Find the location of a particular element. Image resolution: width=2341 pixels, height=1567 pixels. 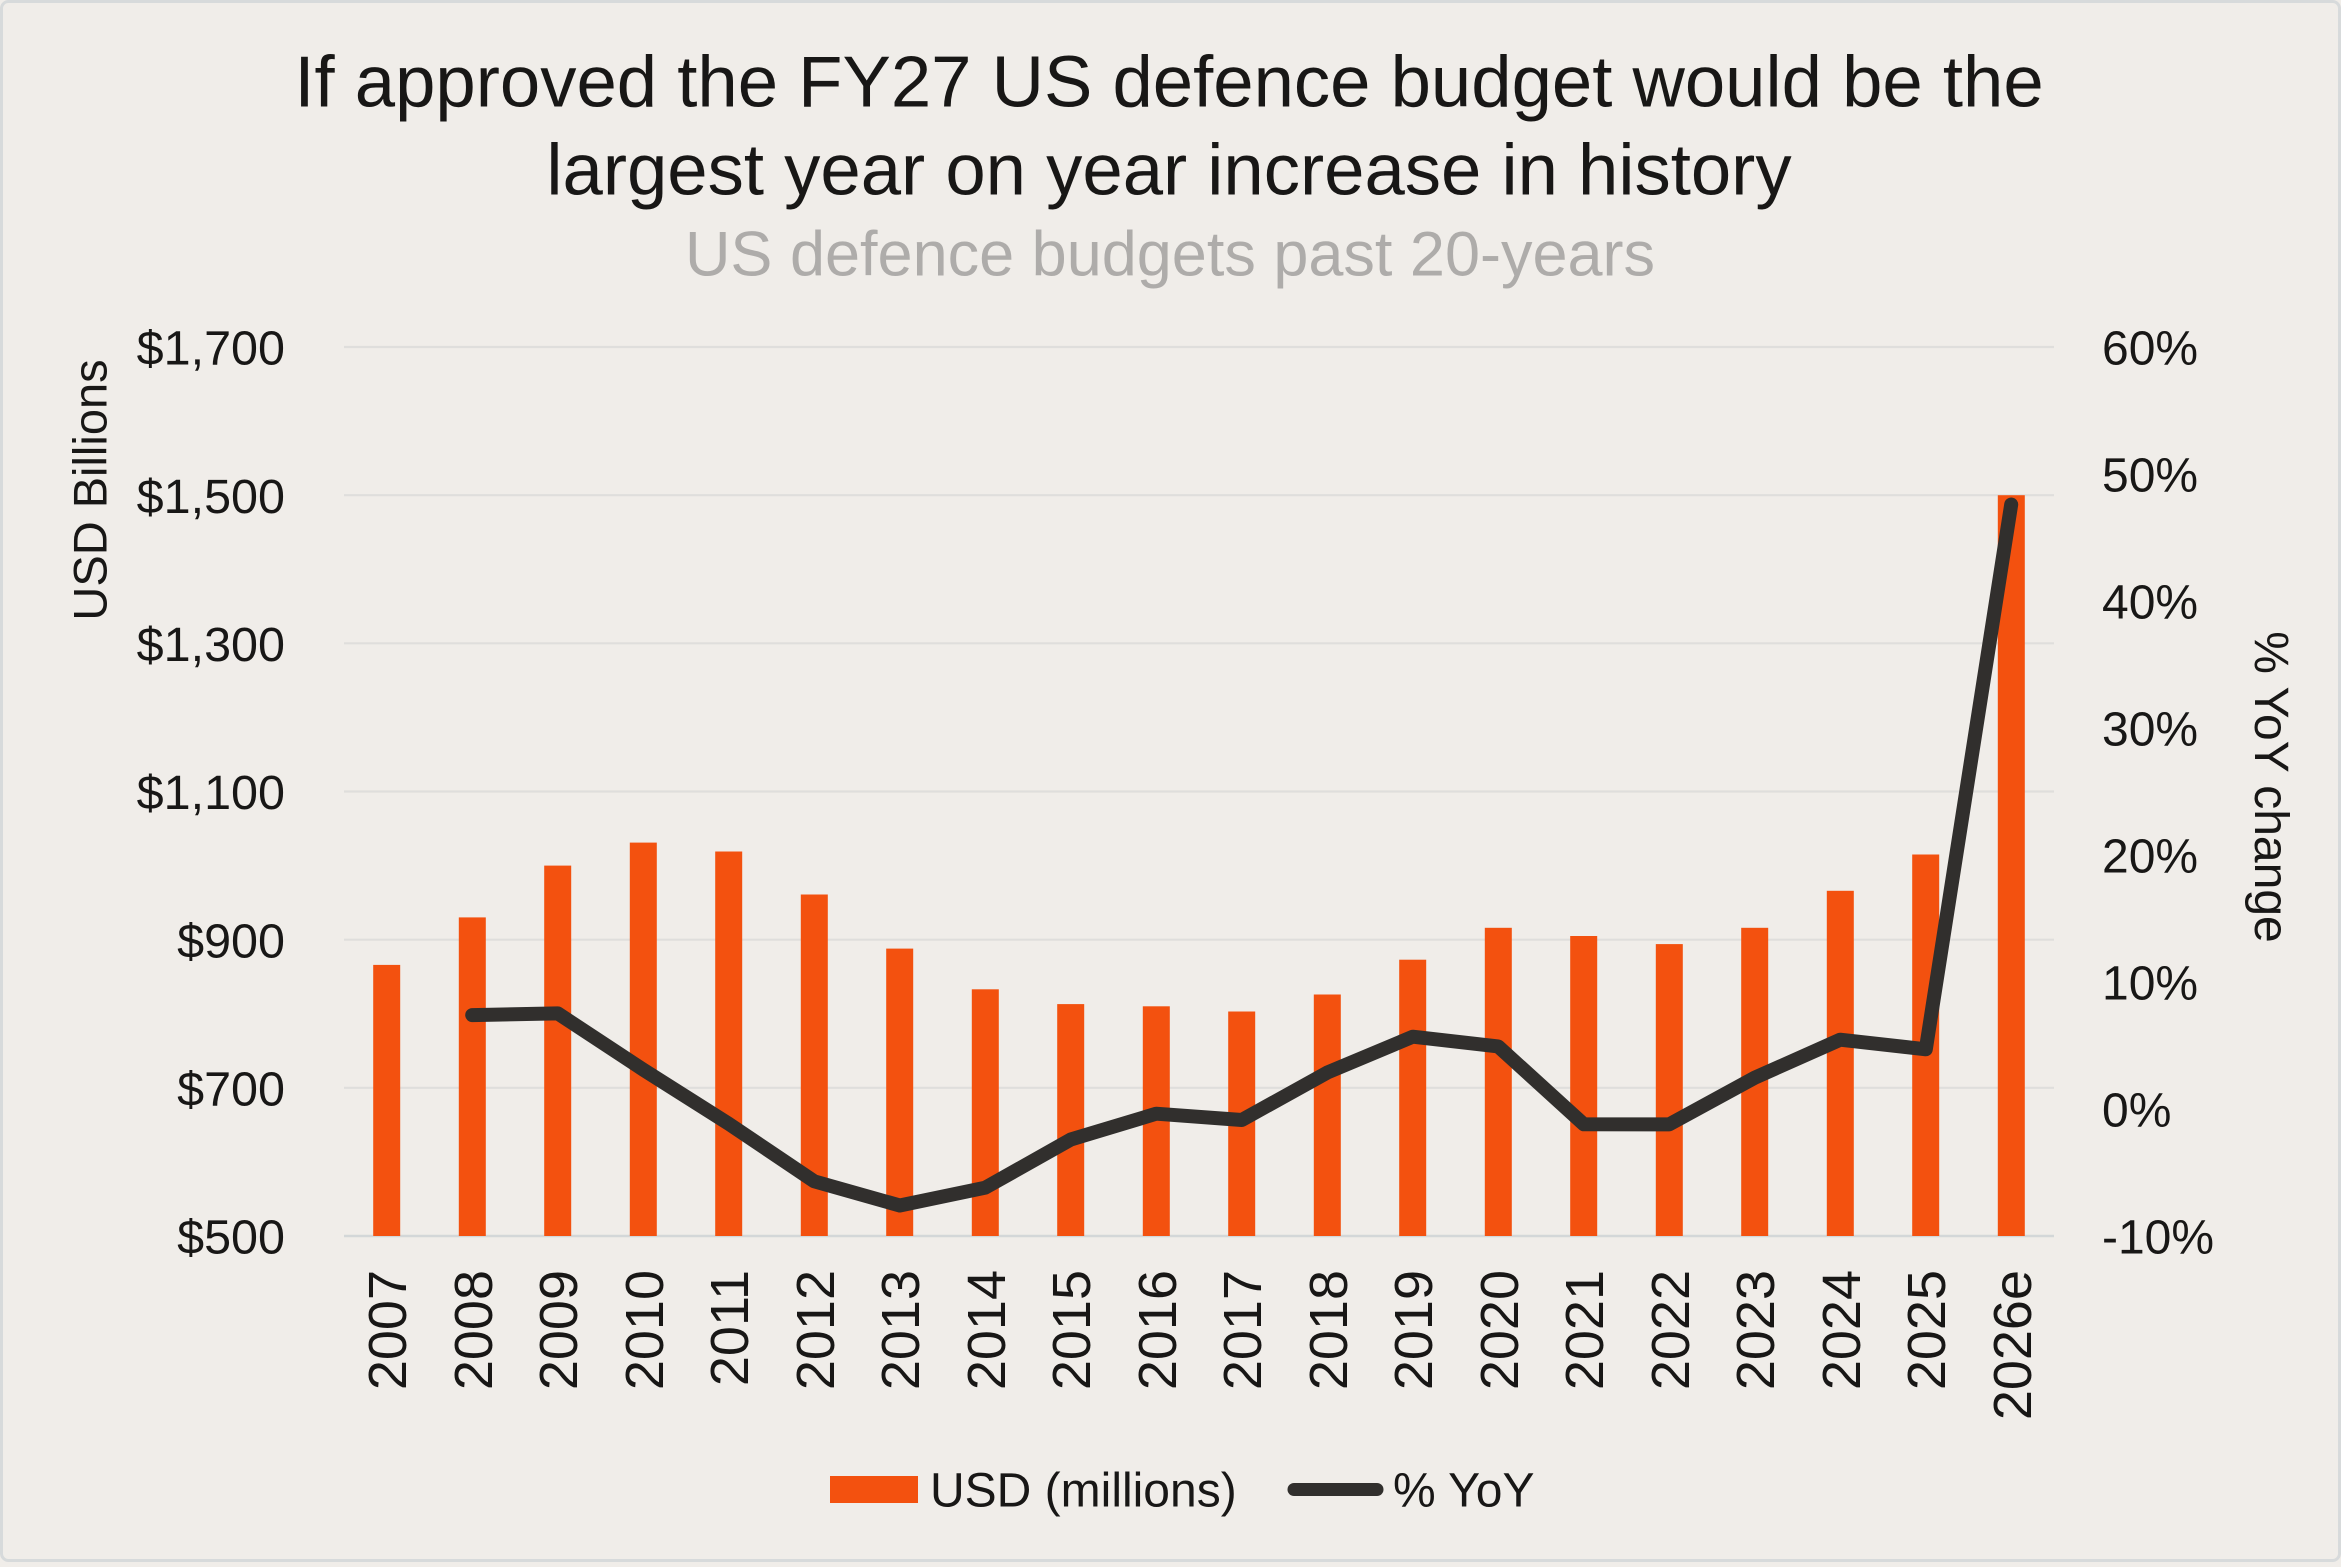

svg-text: $900 is located at coordinates (231, 941).